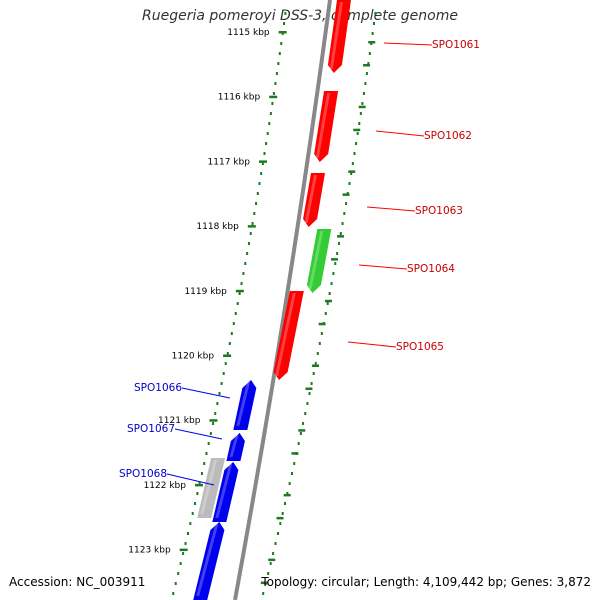 The width and height of the screenshot is (600, 600). I want to click on ruler-tick-label: 1120 kbp, so click(193, 357).